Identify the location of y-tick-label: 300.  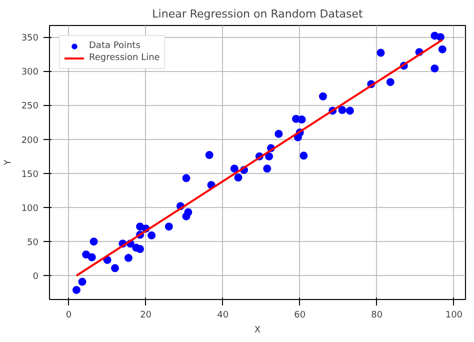
(30, 73).